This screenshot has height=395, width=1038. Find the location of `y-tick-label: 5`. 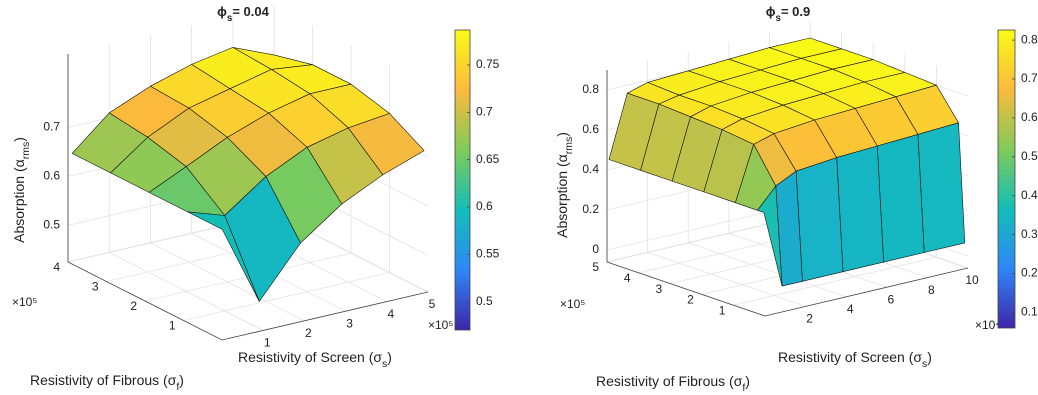

y-tick-label: 5 is located at coordinates (595, 267).